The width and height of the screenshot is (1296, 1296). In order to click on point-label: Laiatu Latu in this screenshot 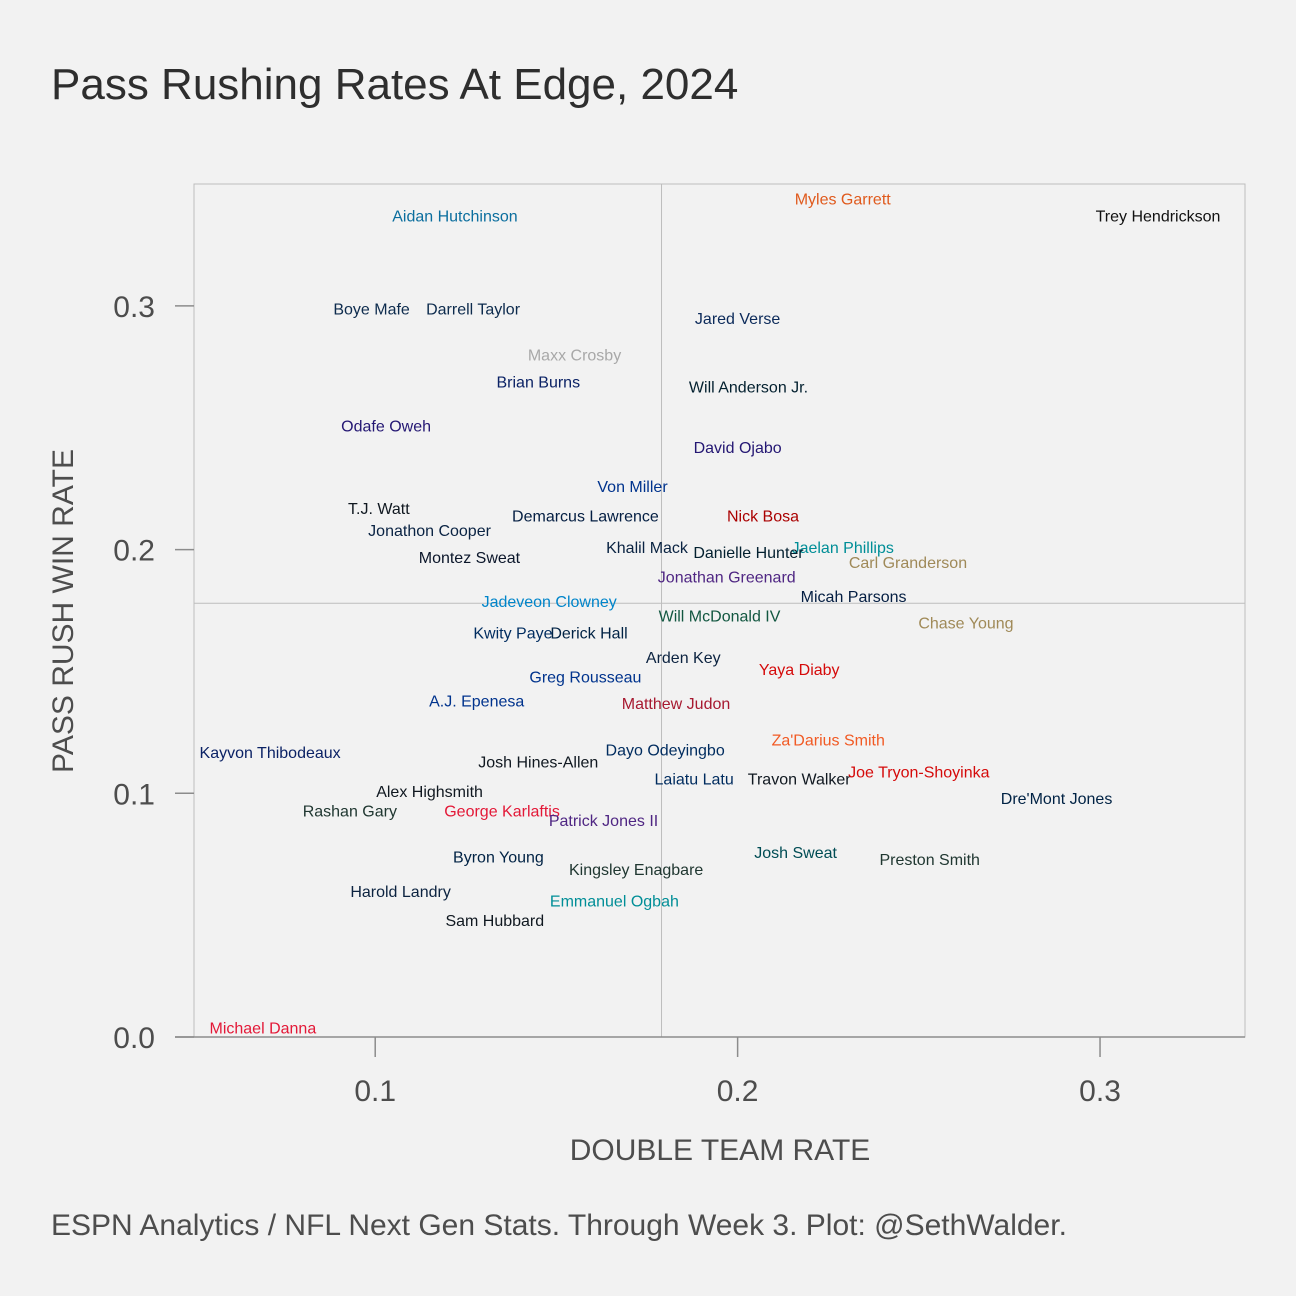, I will do `click(694, 780)`.